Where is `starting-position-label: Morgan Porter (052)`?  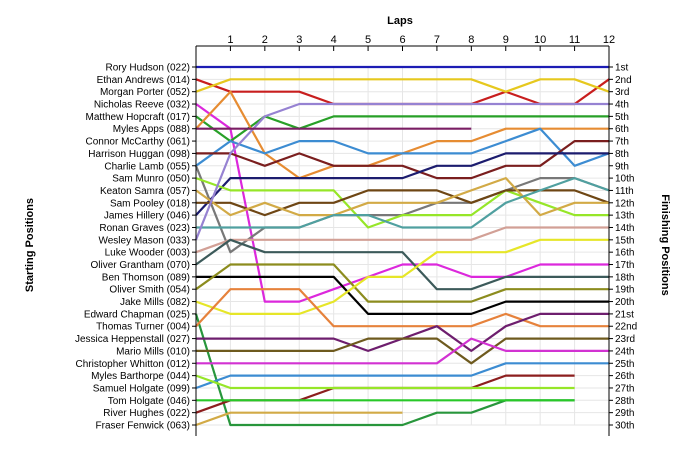
starting-position-label: Morgan Porter (052) is located at coordinates (145, 92).